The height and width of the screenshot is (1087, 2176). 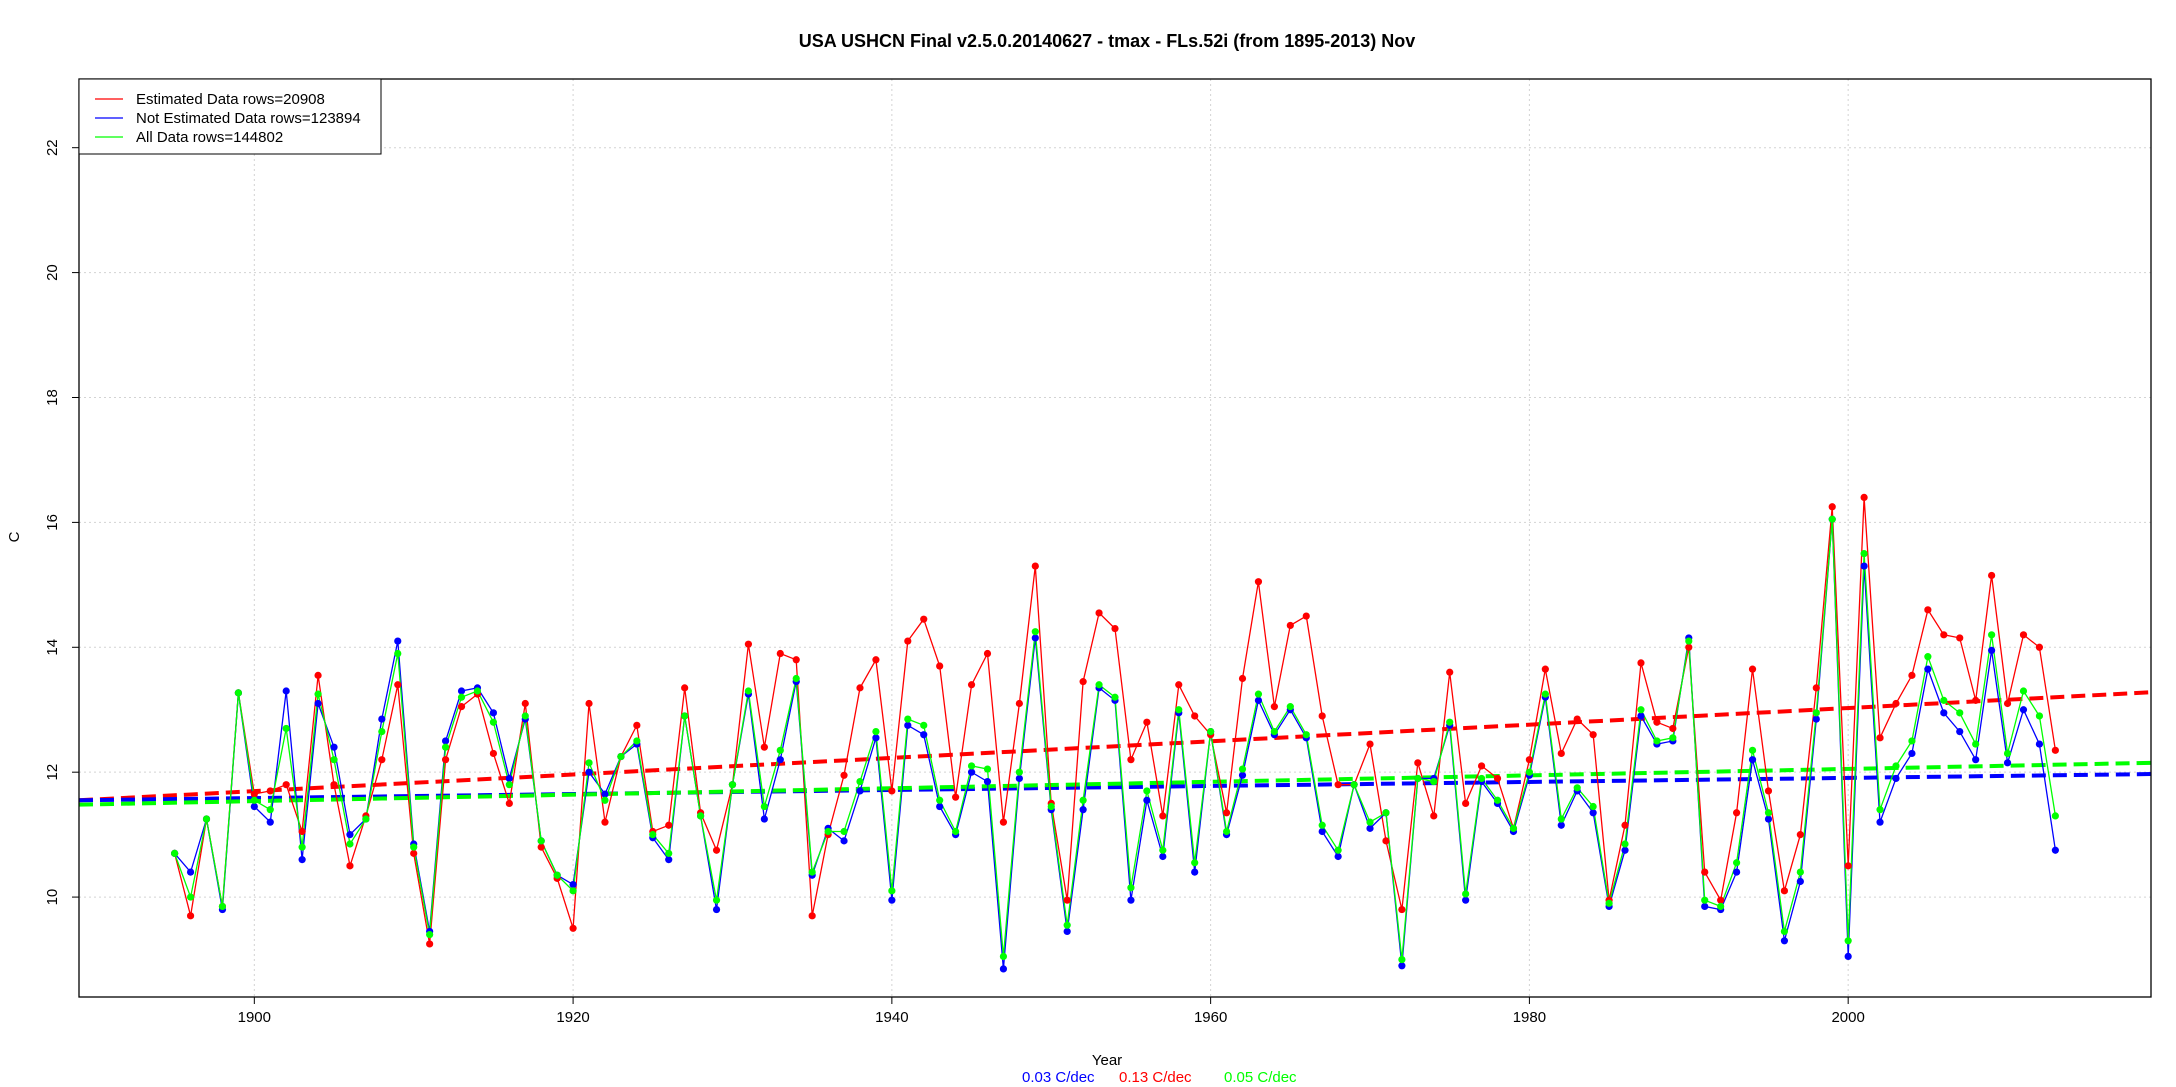 What do you see at coordinates (1721, 900) in the screenshot?
I see `point-estimated-1992` at bounding box center [1721, 900].